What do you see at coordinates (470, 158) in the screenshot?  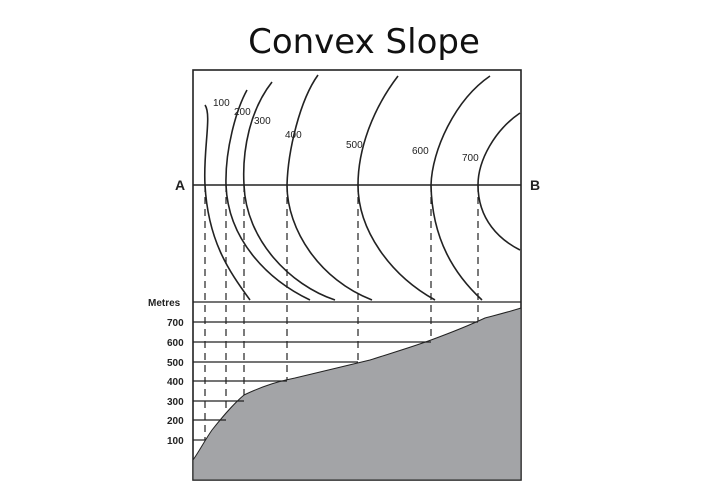 I see `contour-label-700: 700` at bounding box center [470, 158].